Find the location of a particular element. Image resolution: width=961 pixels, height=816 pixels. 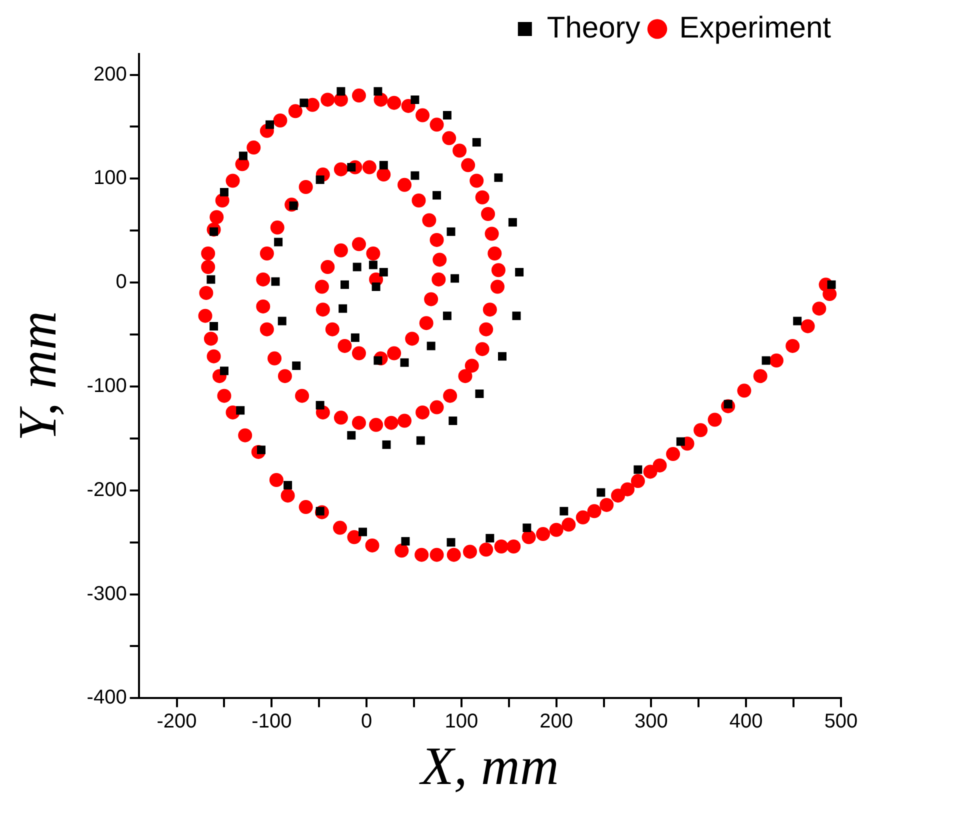

legend-label: Theory is located at coordinates (593, 27).